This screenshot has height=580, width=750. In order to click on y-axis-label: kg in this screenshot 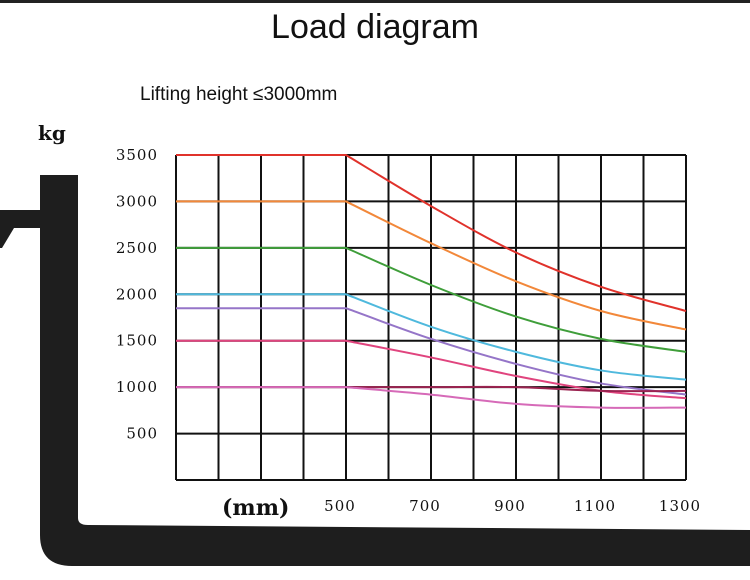, I will do `click(52, 133)`.